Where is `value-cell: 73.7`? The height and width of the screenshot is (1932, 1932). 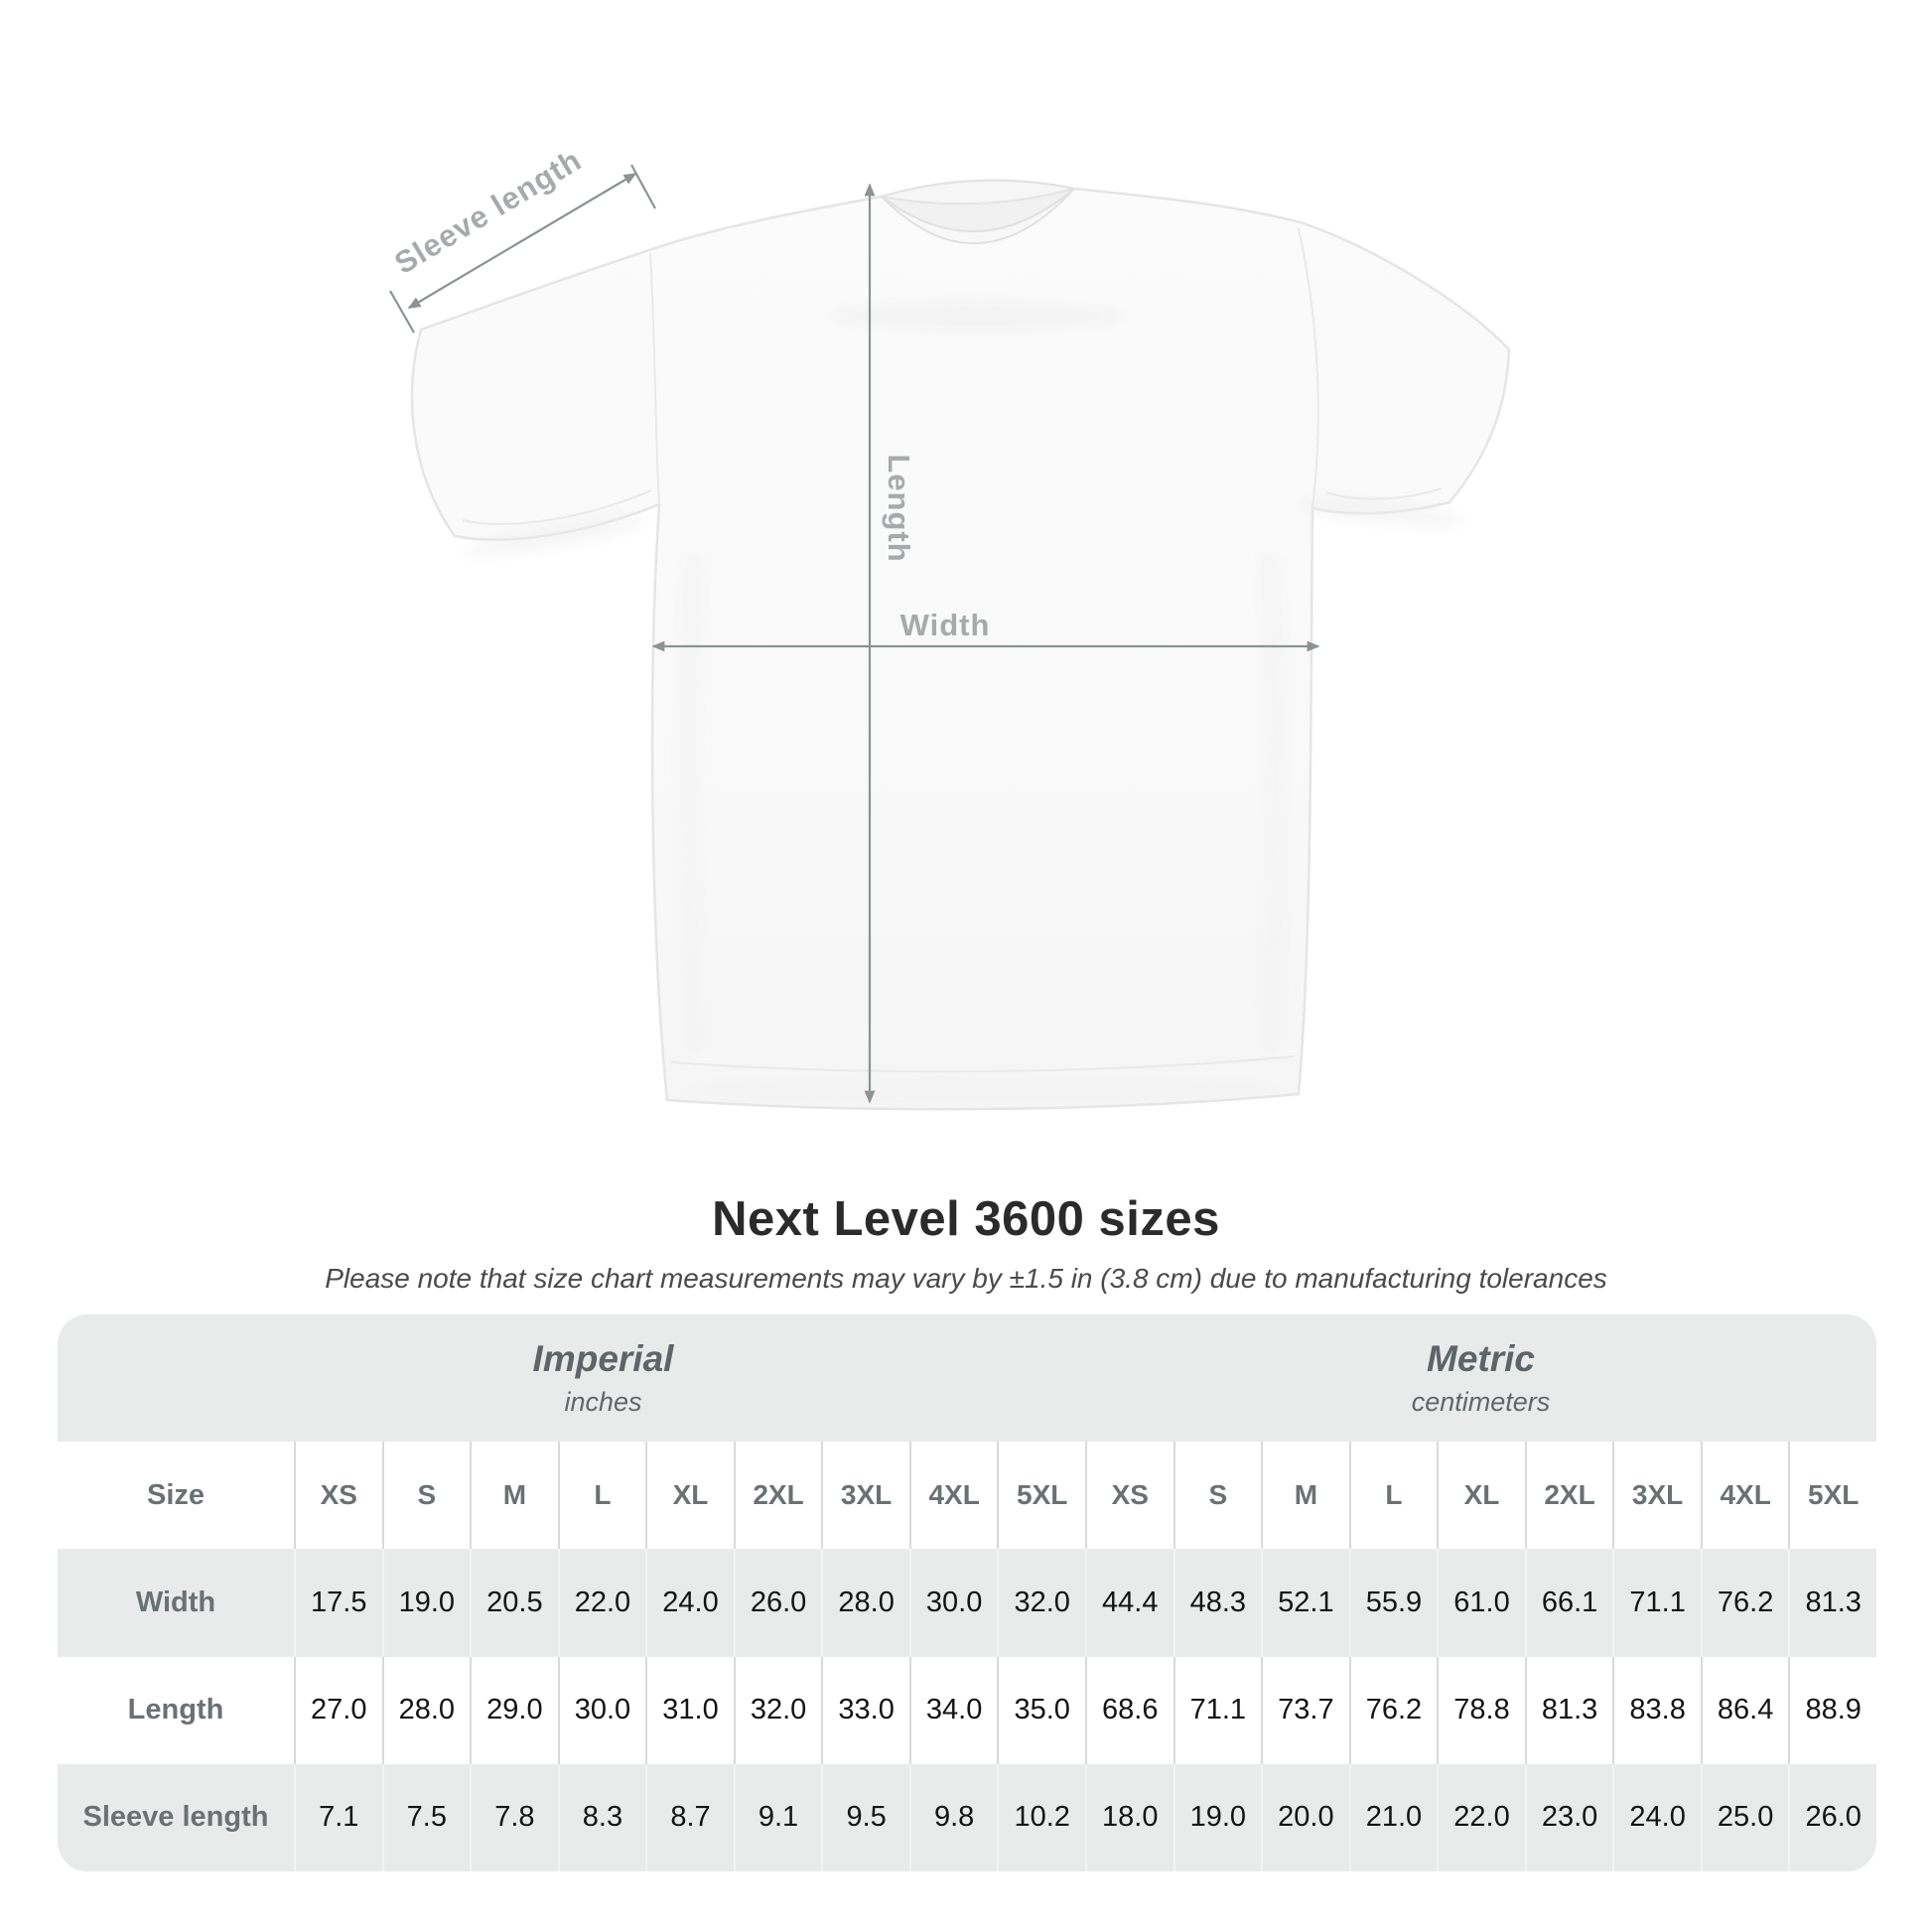 value-cell: 73.7 is located at coordinates (1305, 1710).